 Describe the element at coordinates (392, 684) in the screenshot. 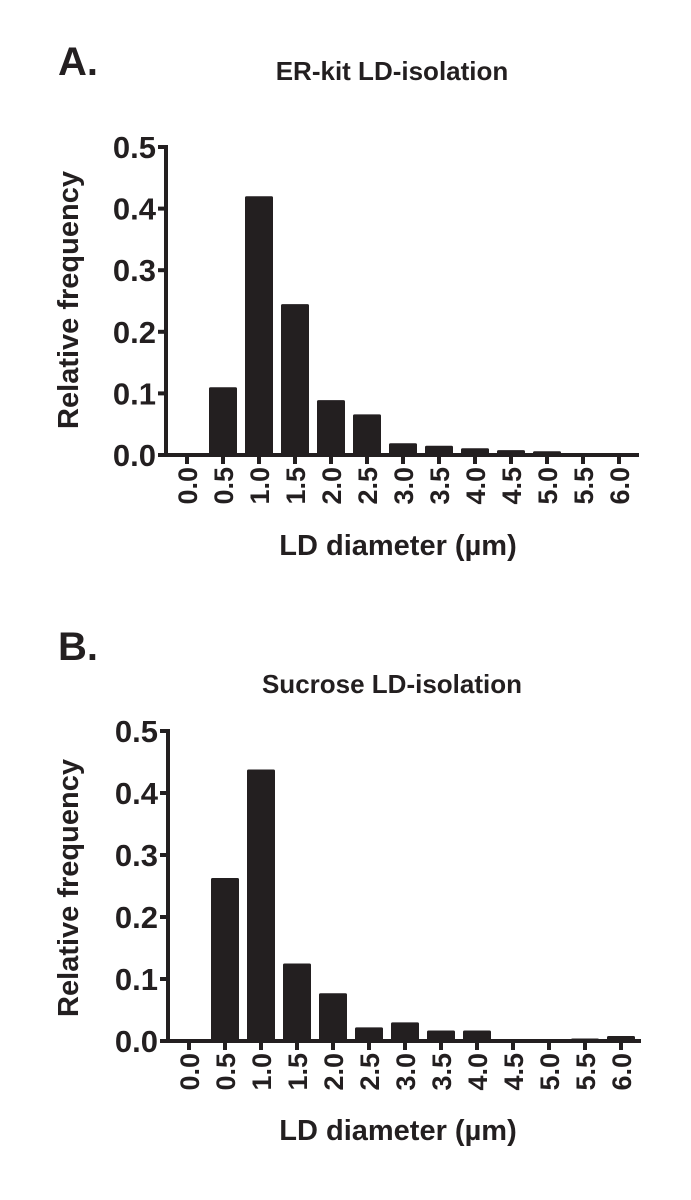

I see `chart-title: Sucrose LD-isolation` at that location.